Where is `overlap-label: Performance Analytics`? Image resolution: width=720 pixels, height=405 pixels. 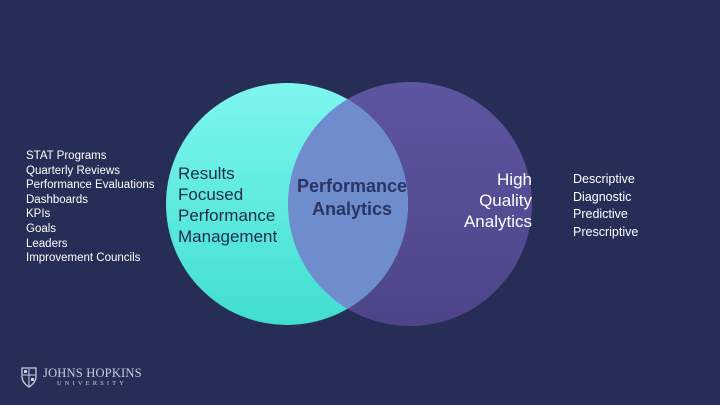
overlap-label: Performance Analytics is located at coordinates (352, 198).